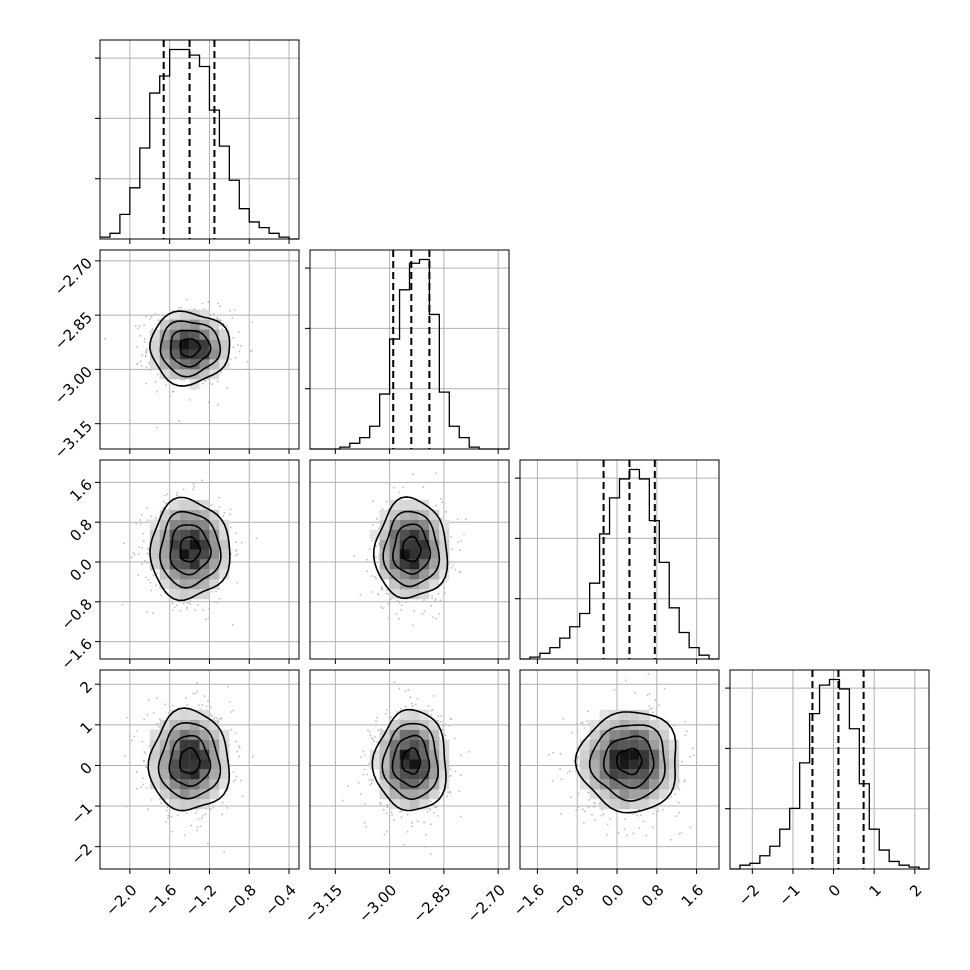  Describe the element at coordinates (86, 686) in the screenshot. I see `y-tick-label: 2` at that location.